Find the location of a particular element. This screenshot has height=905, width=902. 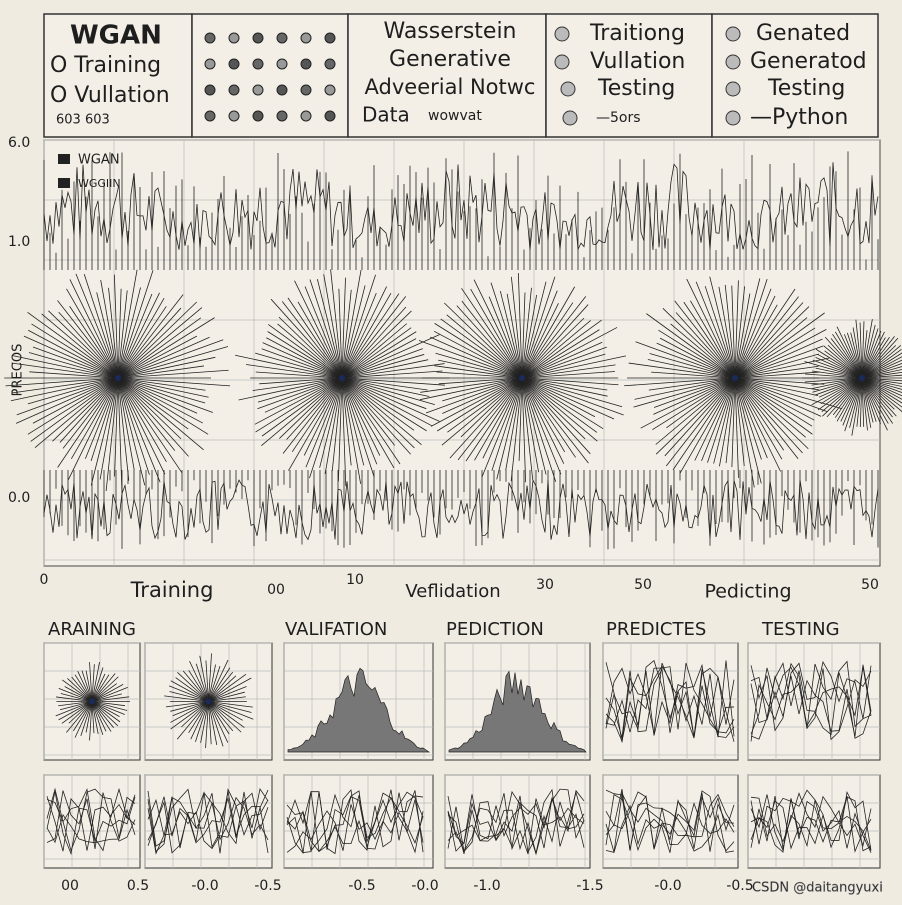

x-axis-label: Pedicting is located at coordinates (747, 592).